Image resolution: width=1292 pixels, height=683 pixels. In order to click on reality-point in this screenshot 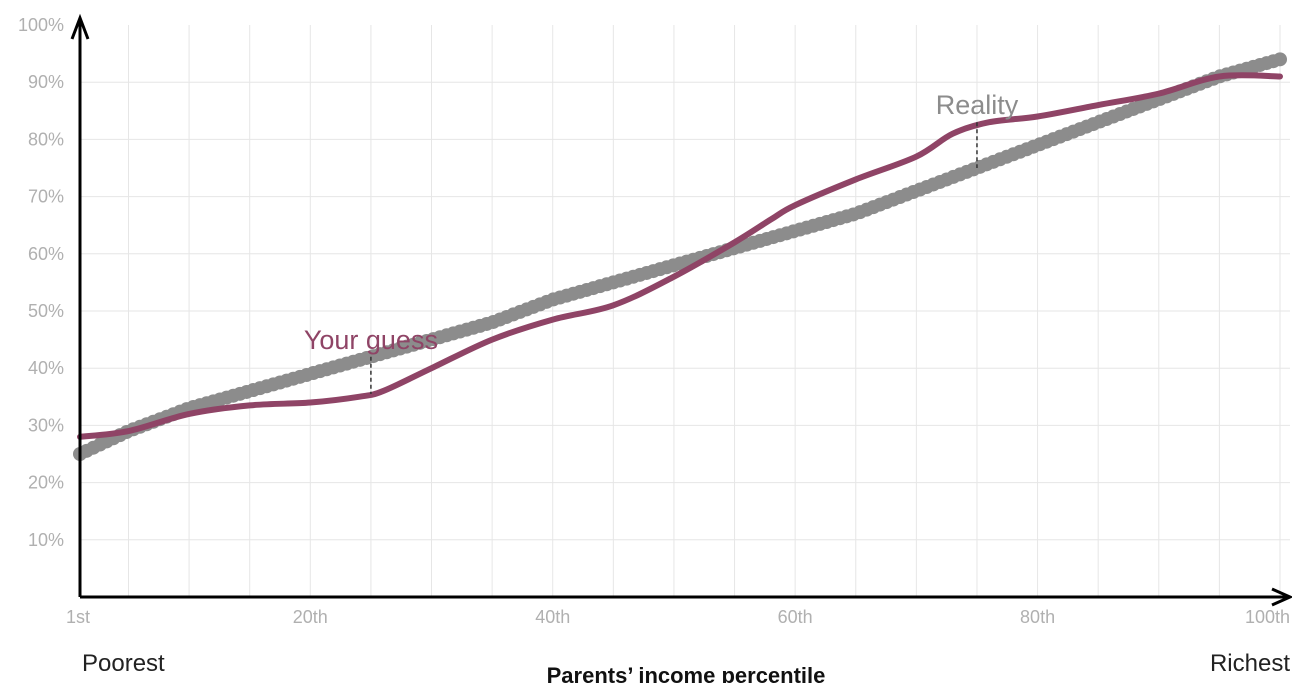, I will do `click(1280, 59)`.